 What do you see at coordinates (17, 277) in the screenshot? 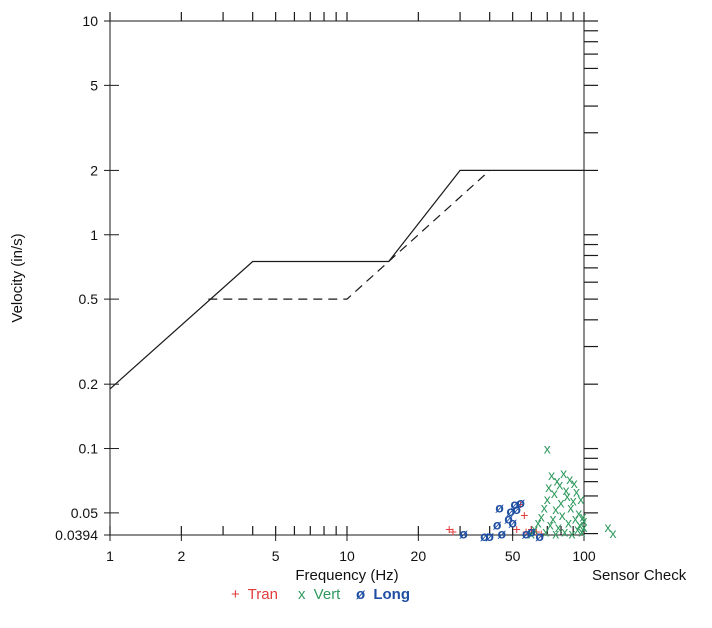
I see `y-axis-title: Velocity (in/s)` at bounding box center [17, 277].